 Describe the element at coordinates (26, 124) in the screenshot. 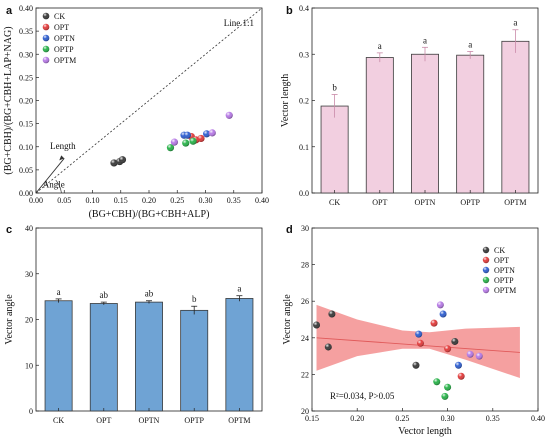

I see `y-tick-label: 0.15` at that location.